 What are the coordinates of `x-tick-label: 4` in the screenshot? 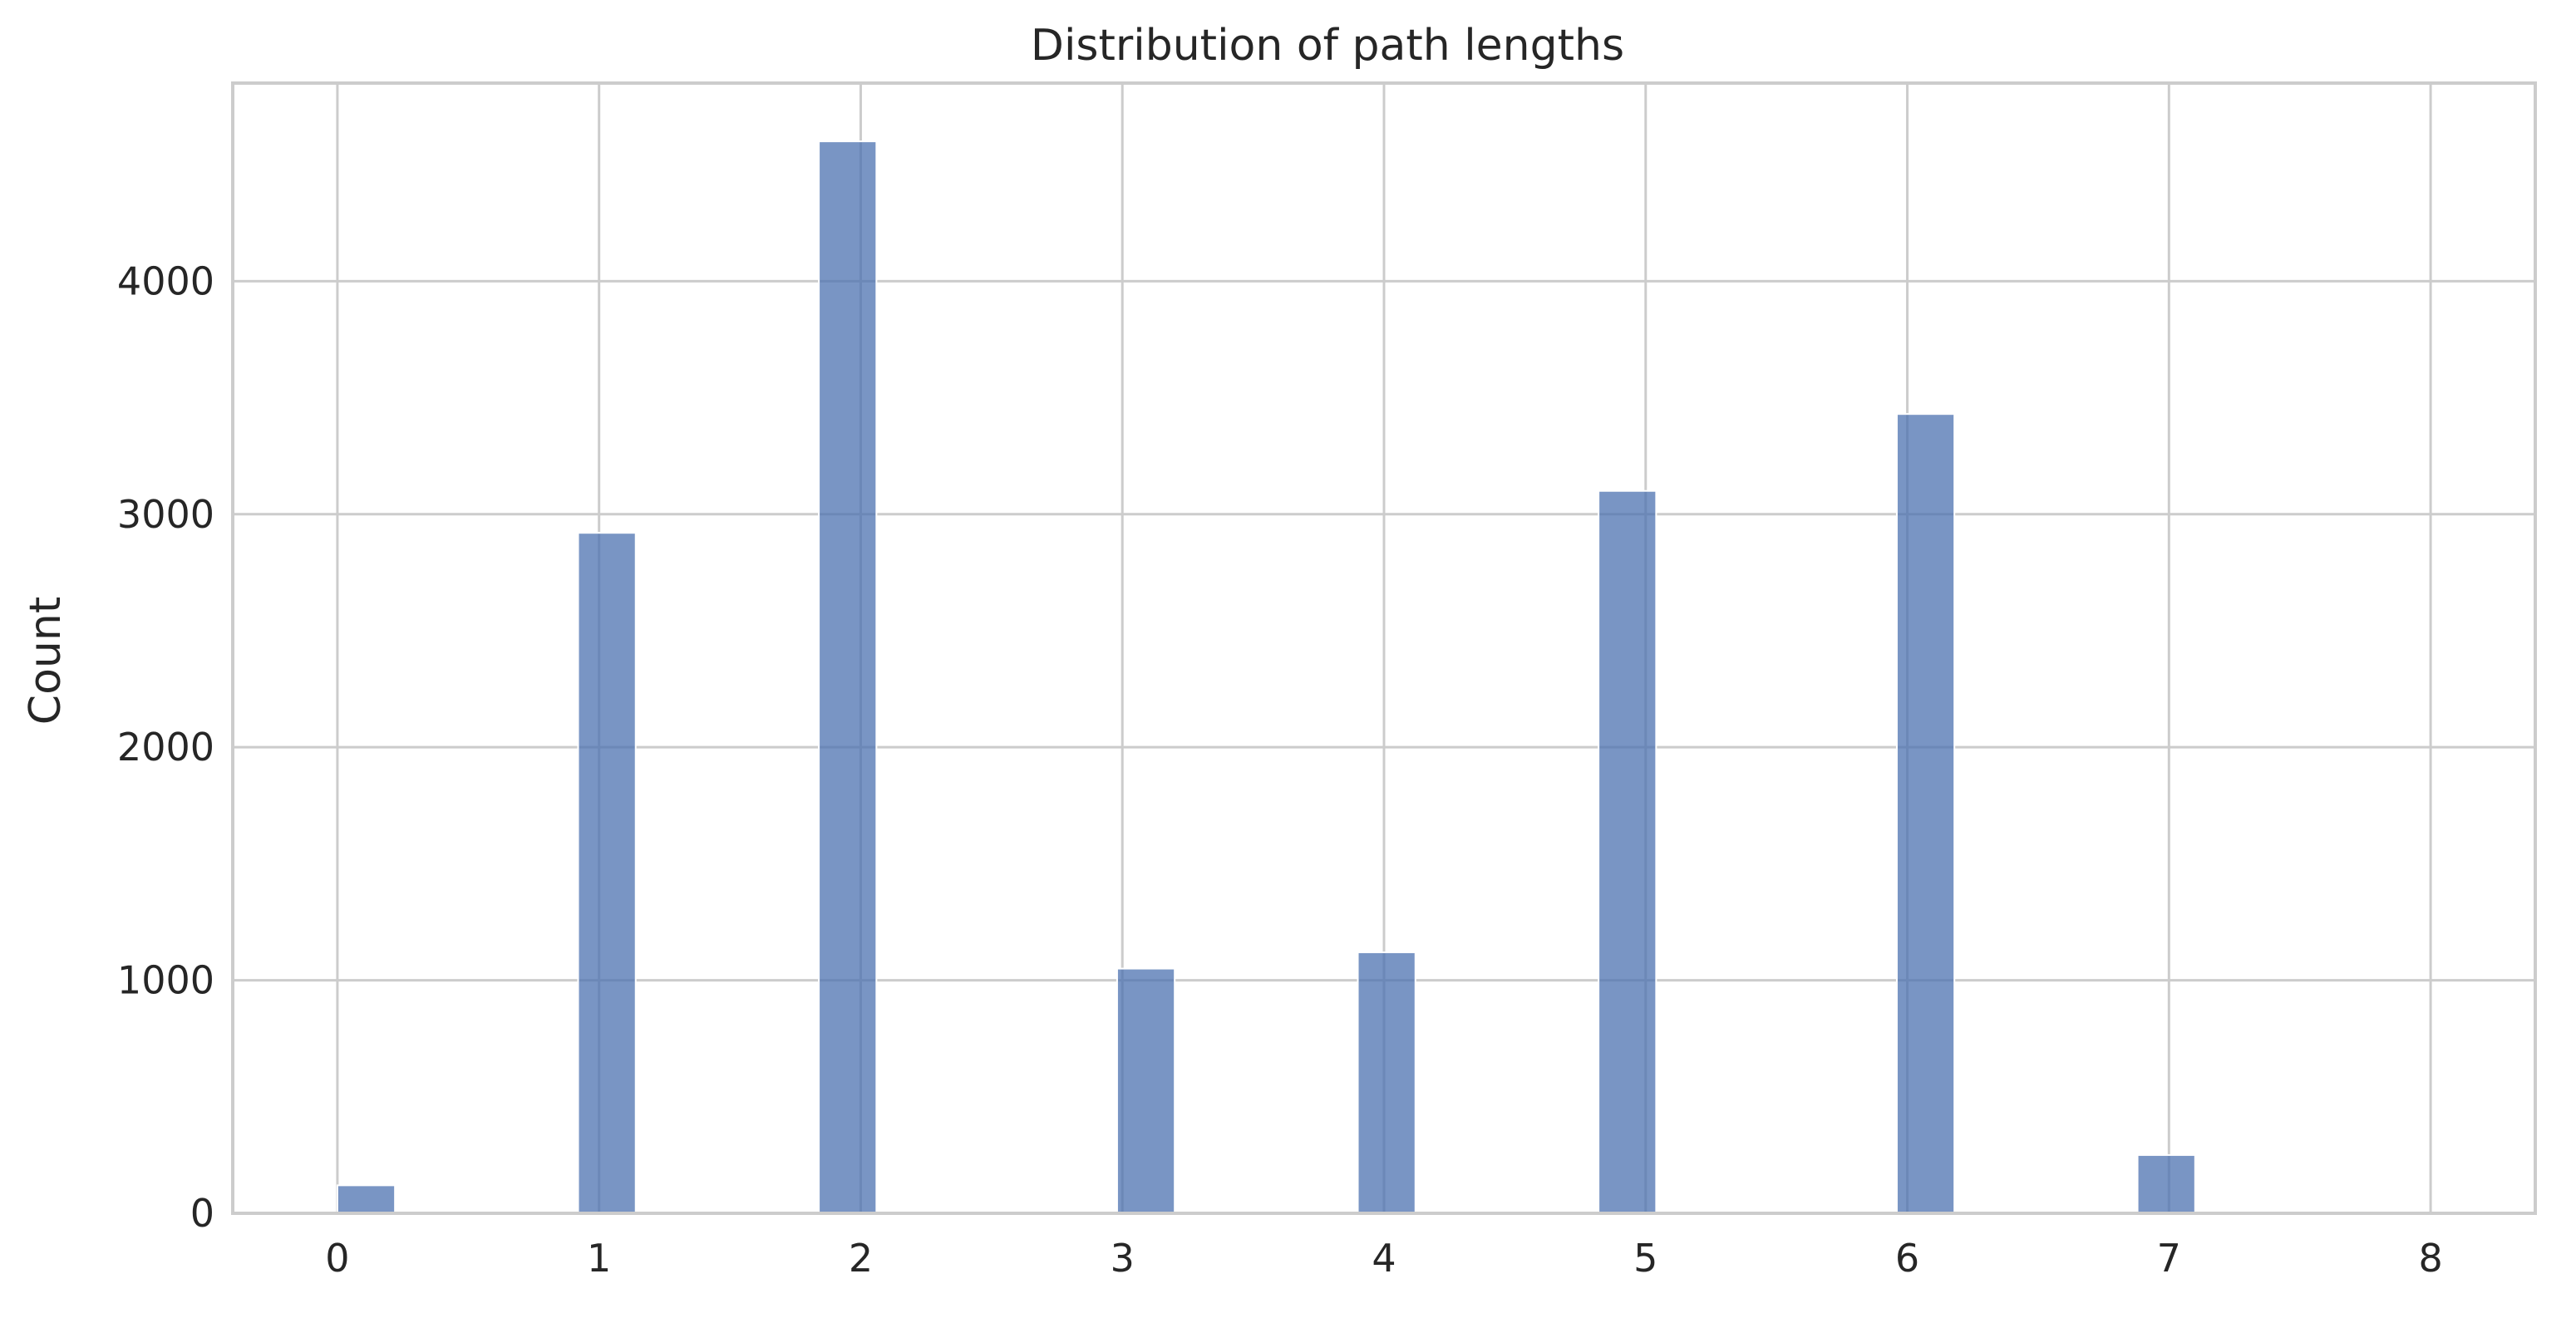 It's located at (1384, 1258).